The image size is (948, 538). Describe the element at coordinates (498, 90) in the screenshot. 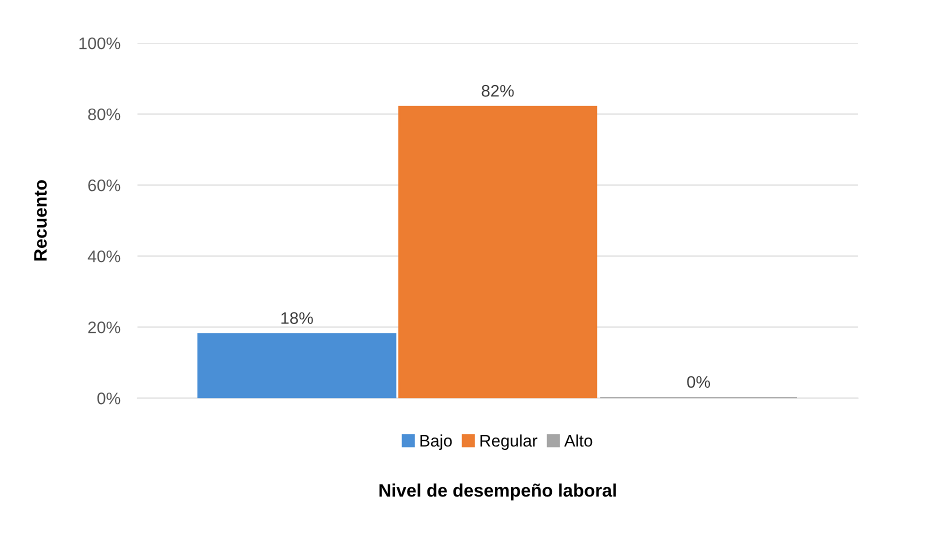

I see `data-label: 82%` at that location.